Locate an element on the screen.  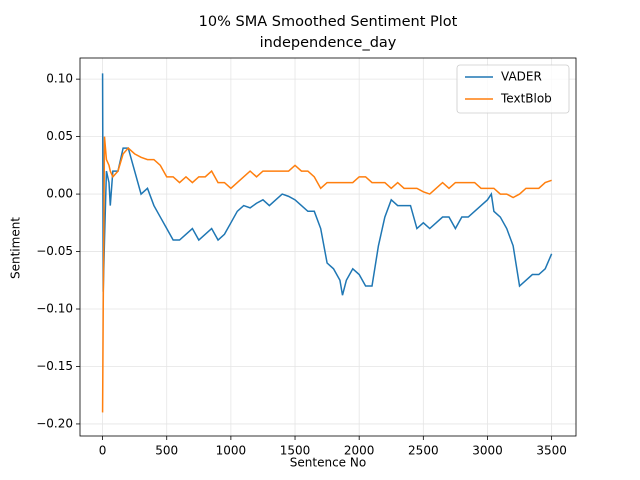
chart-title: 10% SMA Smoothed Sentiment Plot is located at coordinates (328, 22).